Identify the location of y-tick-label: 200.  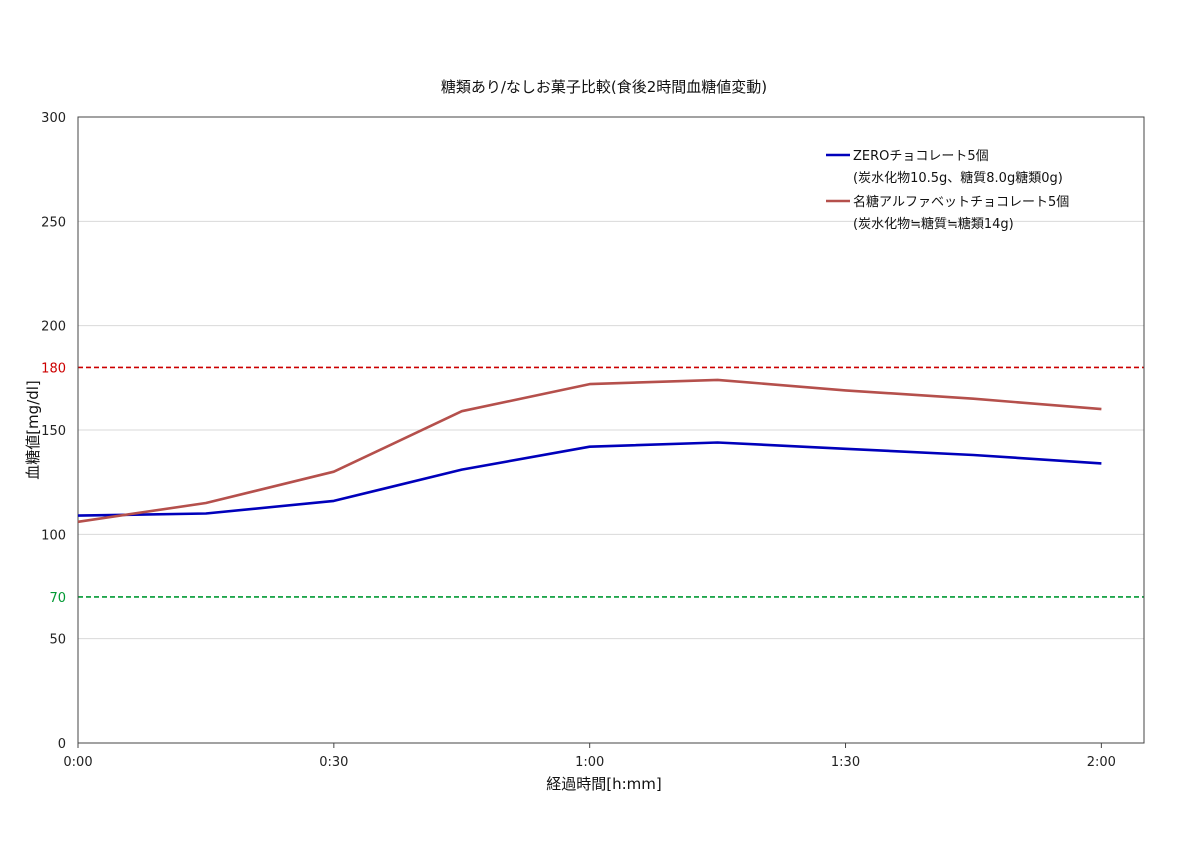
(53, 327).